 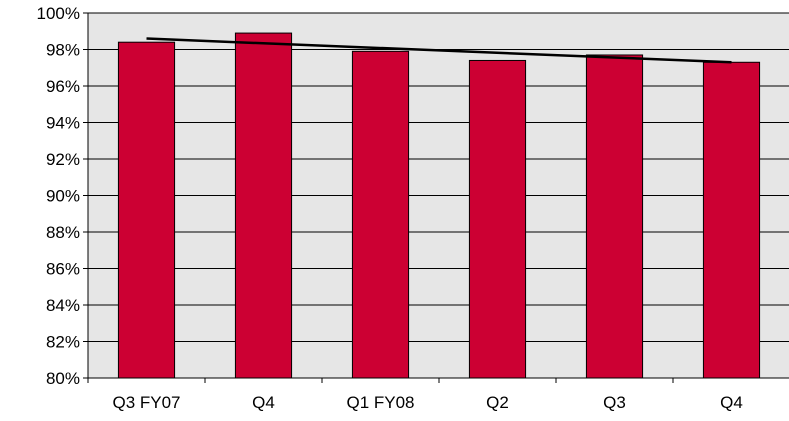 I want to click on y-tick-label: 80%, so click(x=63, y=378).